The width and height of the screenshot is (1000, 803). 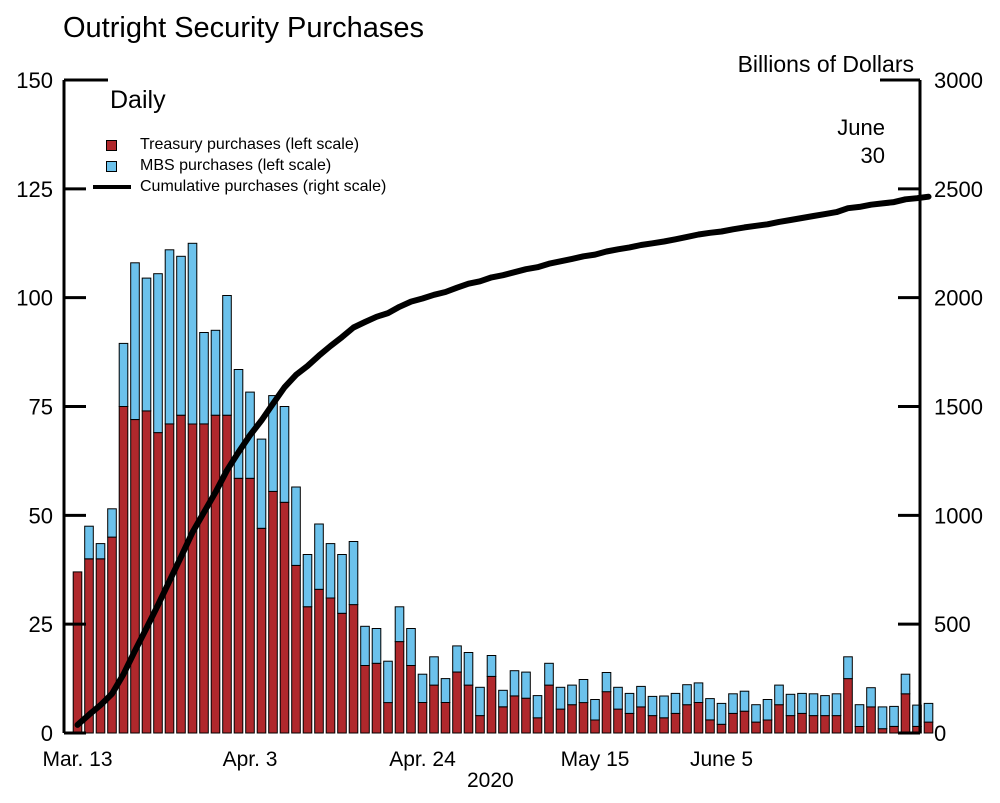 What do you see at coordinates (861, 127) in the screenshot?
I see `date-annotation-month: June` at bounding box center [861, 127].